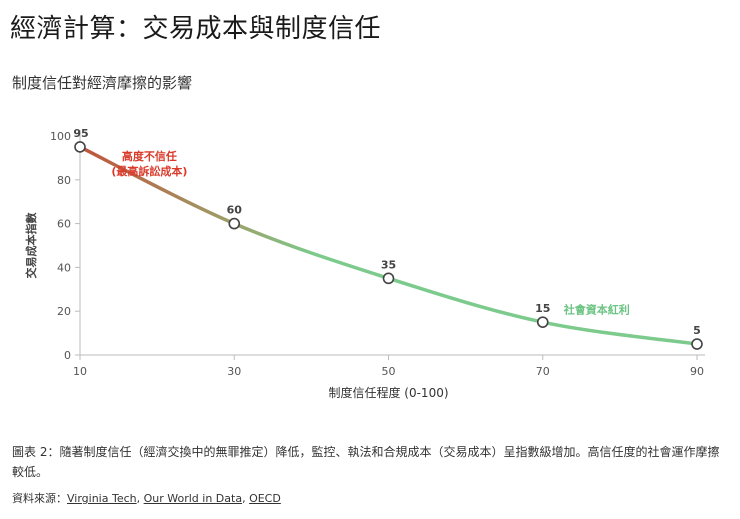 The image size is (740, 519). I want to click on y-axis-label: 交易成本指數, so click(31, 246).